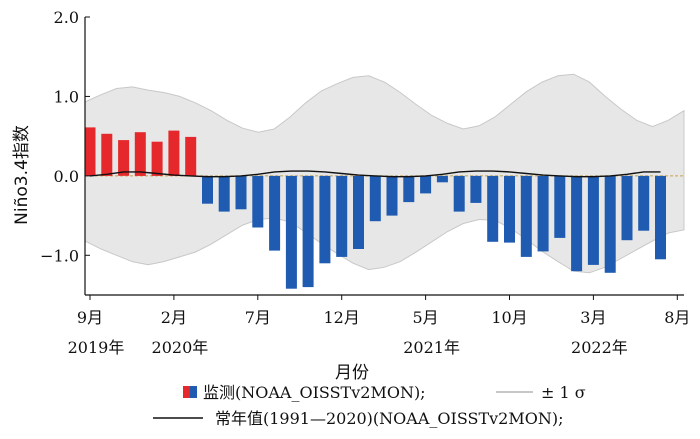 This screenshot has width=700, height=439. I want to click on x-axis-label: 月份, so click(352, 373).